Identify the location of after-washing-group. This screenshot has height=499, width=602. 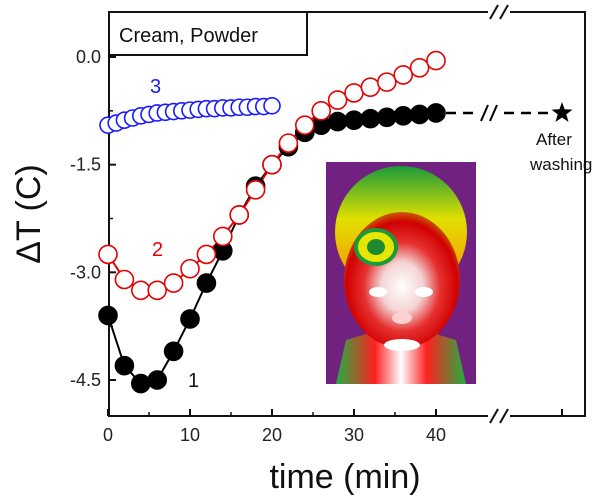
(509, 112).